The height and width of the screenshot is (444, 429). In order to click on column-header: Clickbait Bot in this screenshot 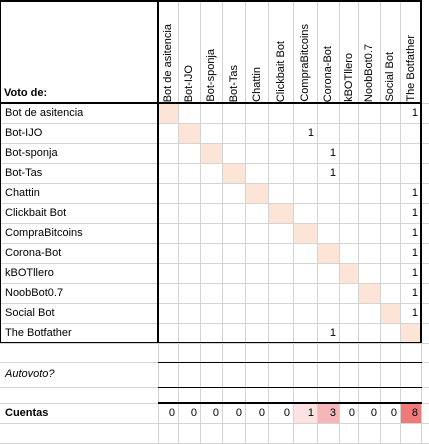, I will do `click(280, 52)`.